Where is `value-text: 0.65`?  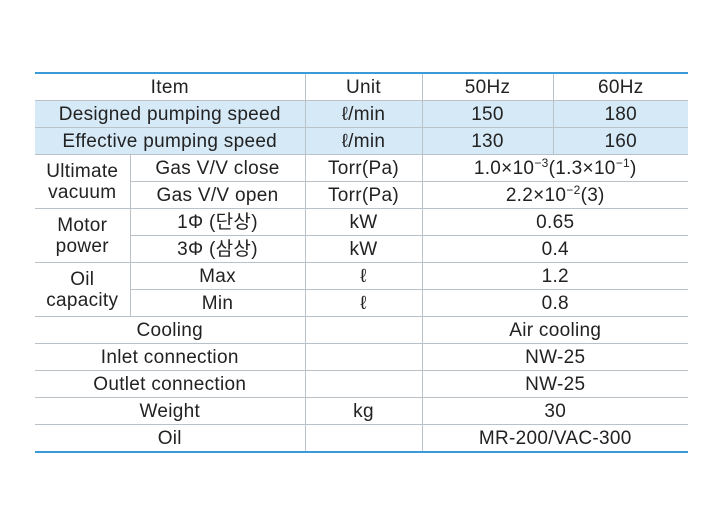
value-text: 0.65 is located at coordinates (555, 222).